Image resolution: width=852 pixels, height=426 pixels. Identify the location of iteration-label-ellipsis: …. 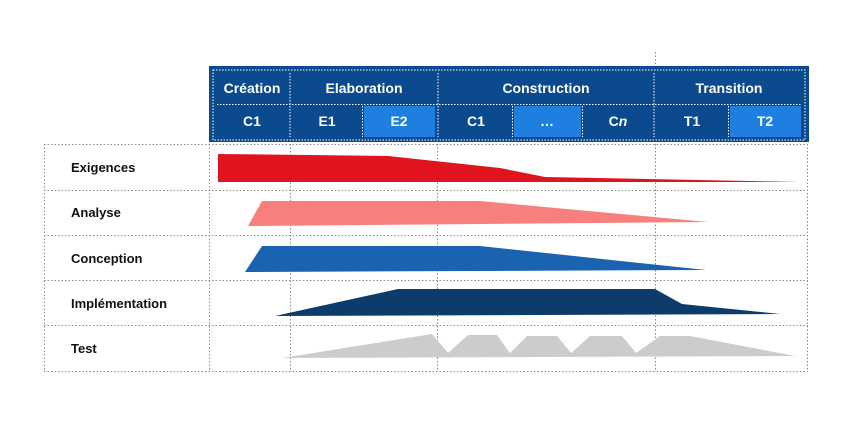
(547, 121).